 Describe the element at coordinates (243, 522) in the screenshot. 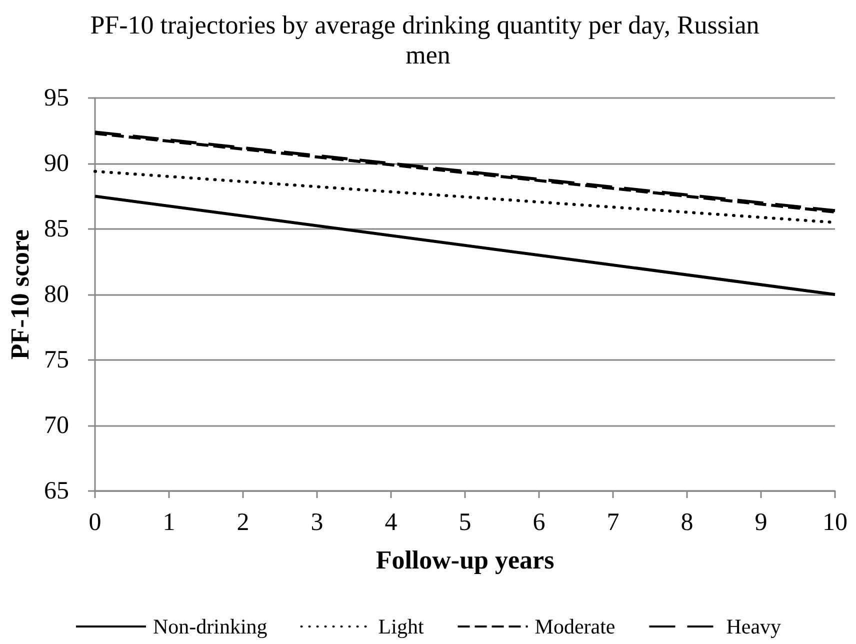

I see `x-tick-label: 2` at that location.